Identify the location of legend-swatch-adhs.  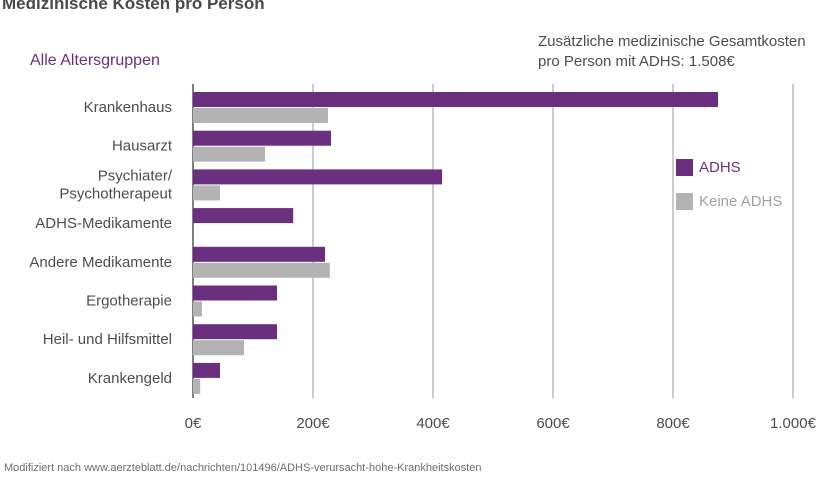
(684, 167).